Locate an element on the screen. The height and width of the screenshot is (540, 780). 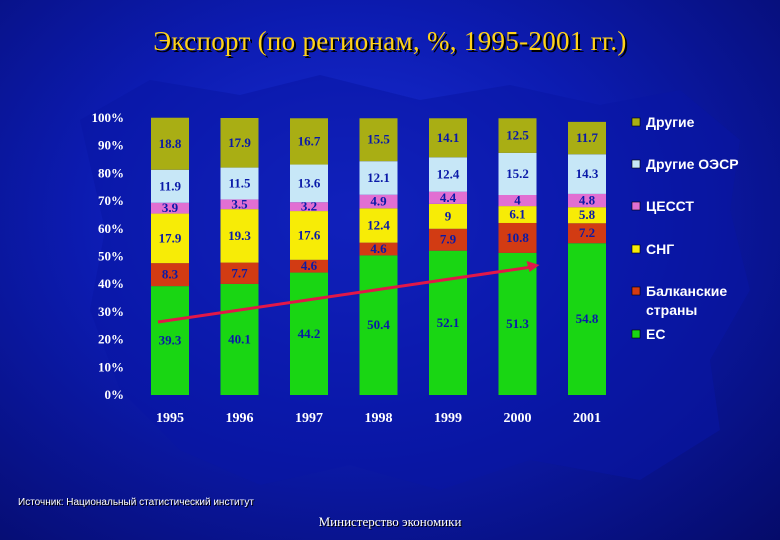
data-label: 9 is located at coordinates (448, 215).